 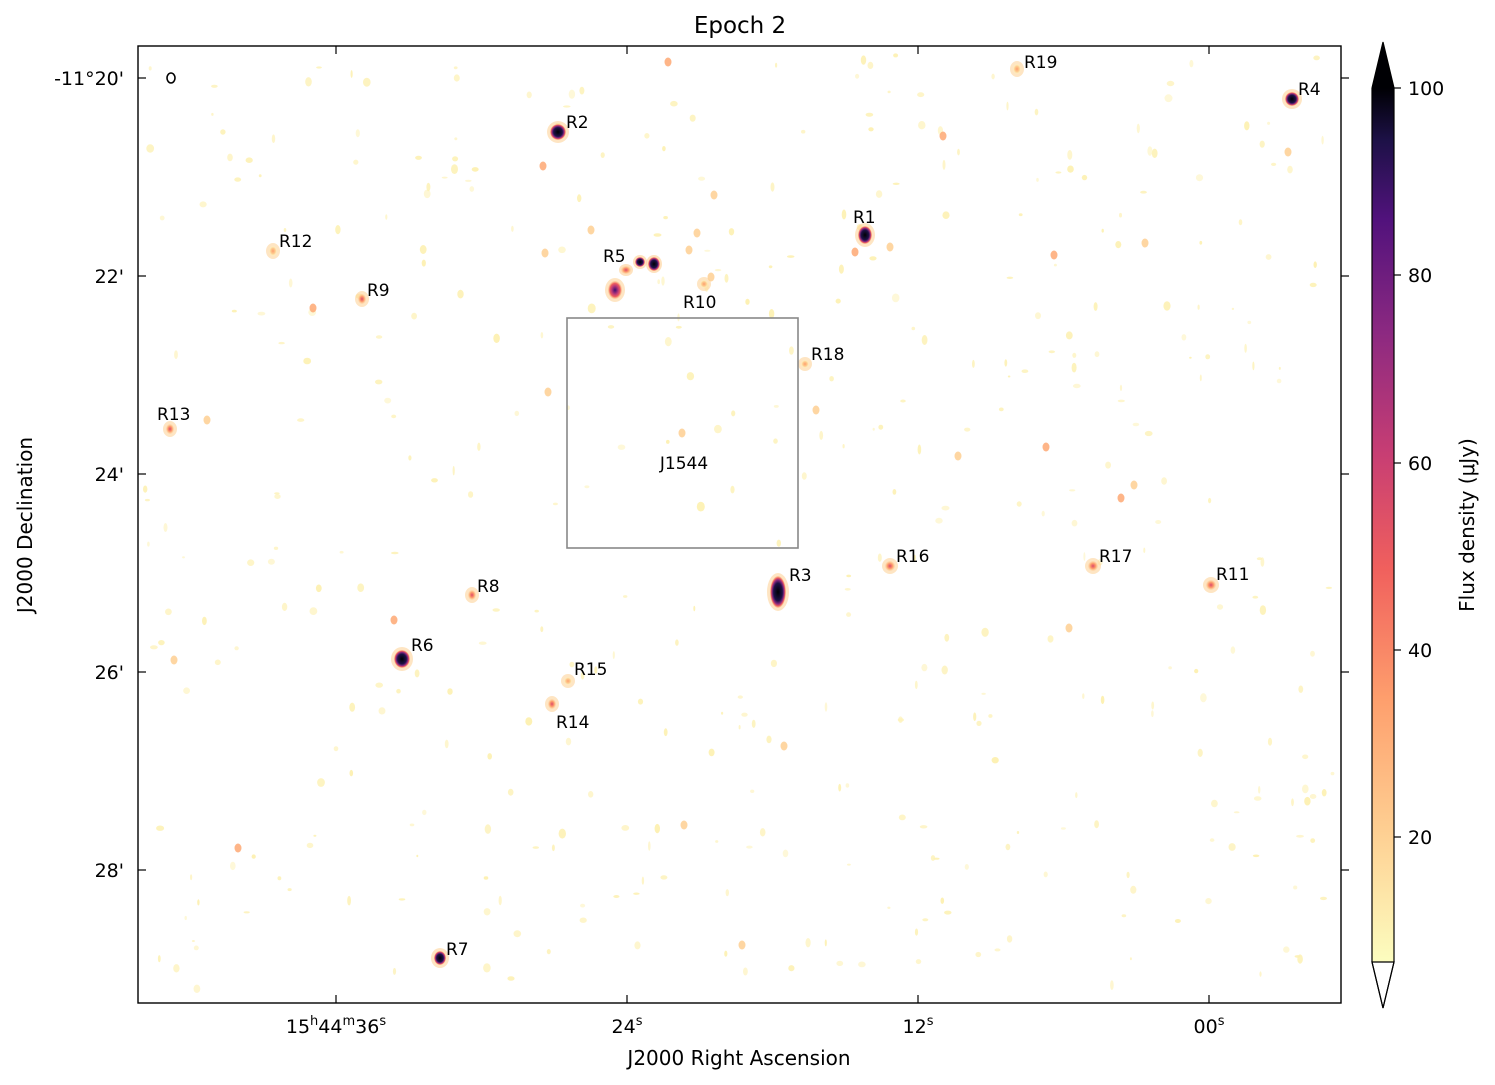 What do you see at coordinates (627, 1026) in the screenshot?
I see `ra-tick-label-1: 24s` at bounding box center [627, 1026].